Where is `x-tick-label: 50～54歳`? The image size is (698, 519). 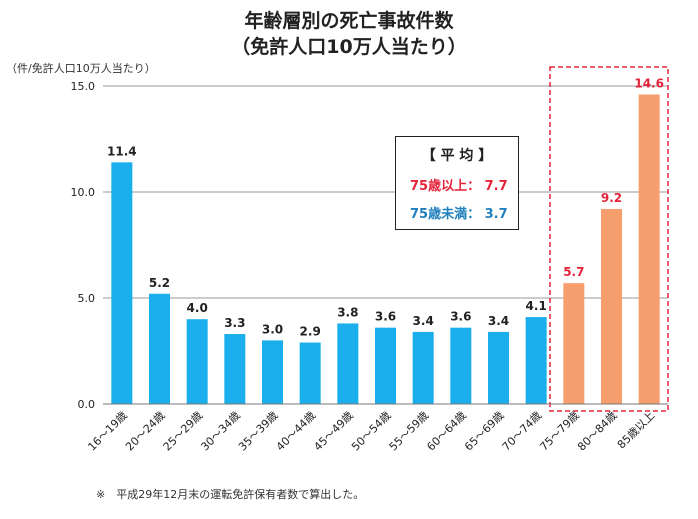
x-tick-label: 50～54歳 is located at coordinates (371, 431).